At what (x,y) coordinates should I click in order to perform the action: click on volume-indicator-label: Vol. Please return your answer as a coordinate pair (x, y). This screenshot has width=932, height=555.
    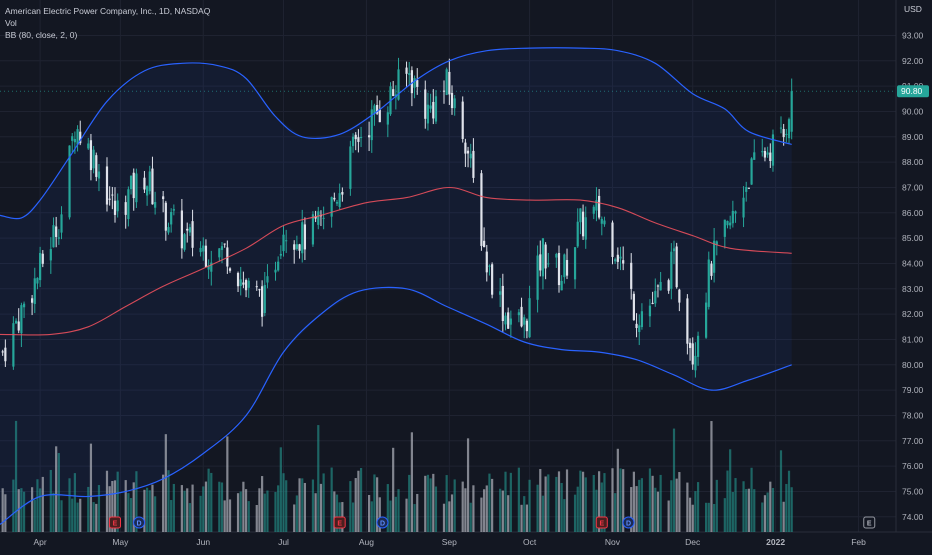
    Looking at the image, I should click on (11, 23).